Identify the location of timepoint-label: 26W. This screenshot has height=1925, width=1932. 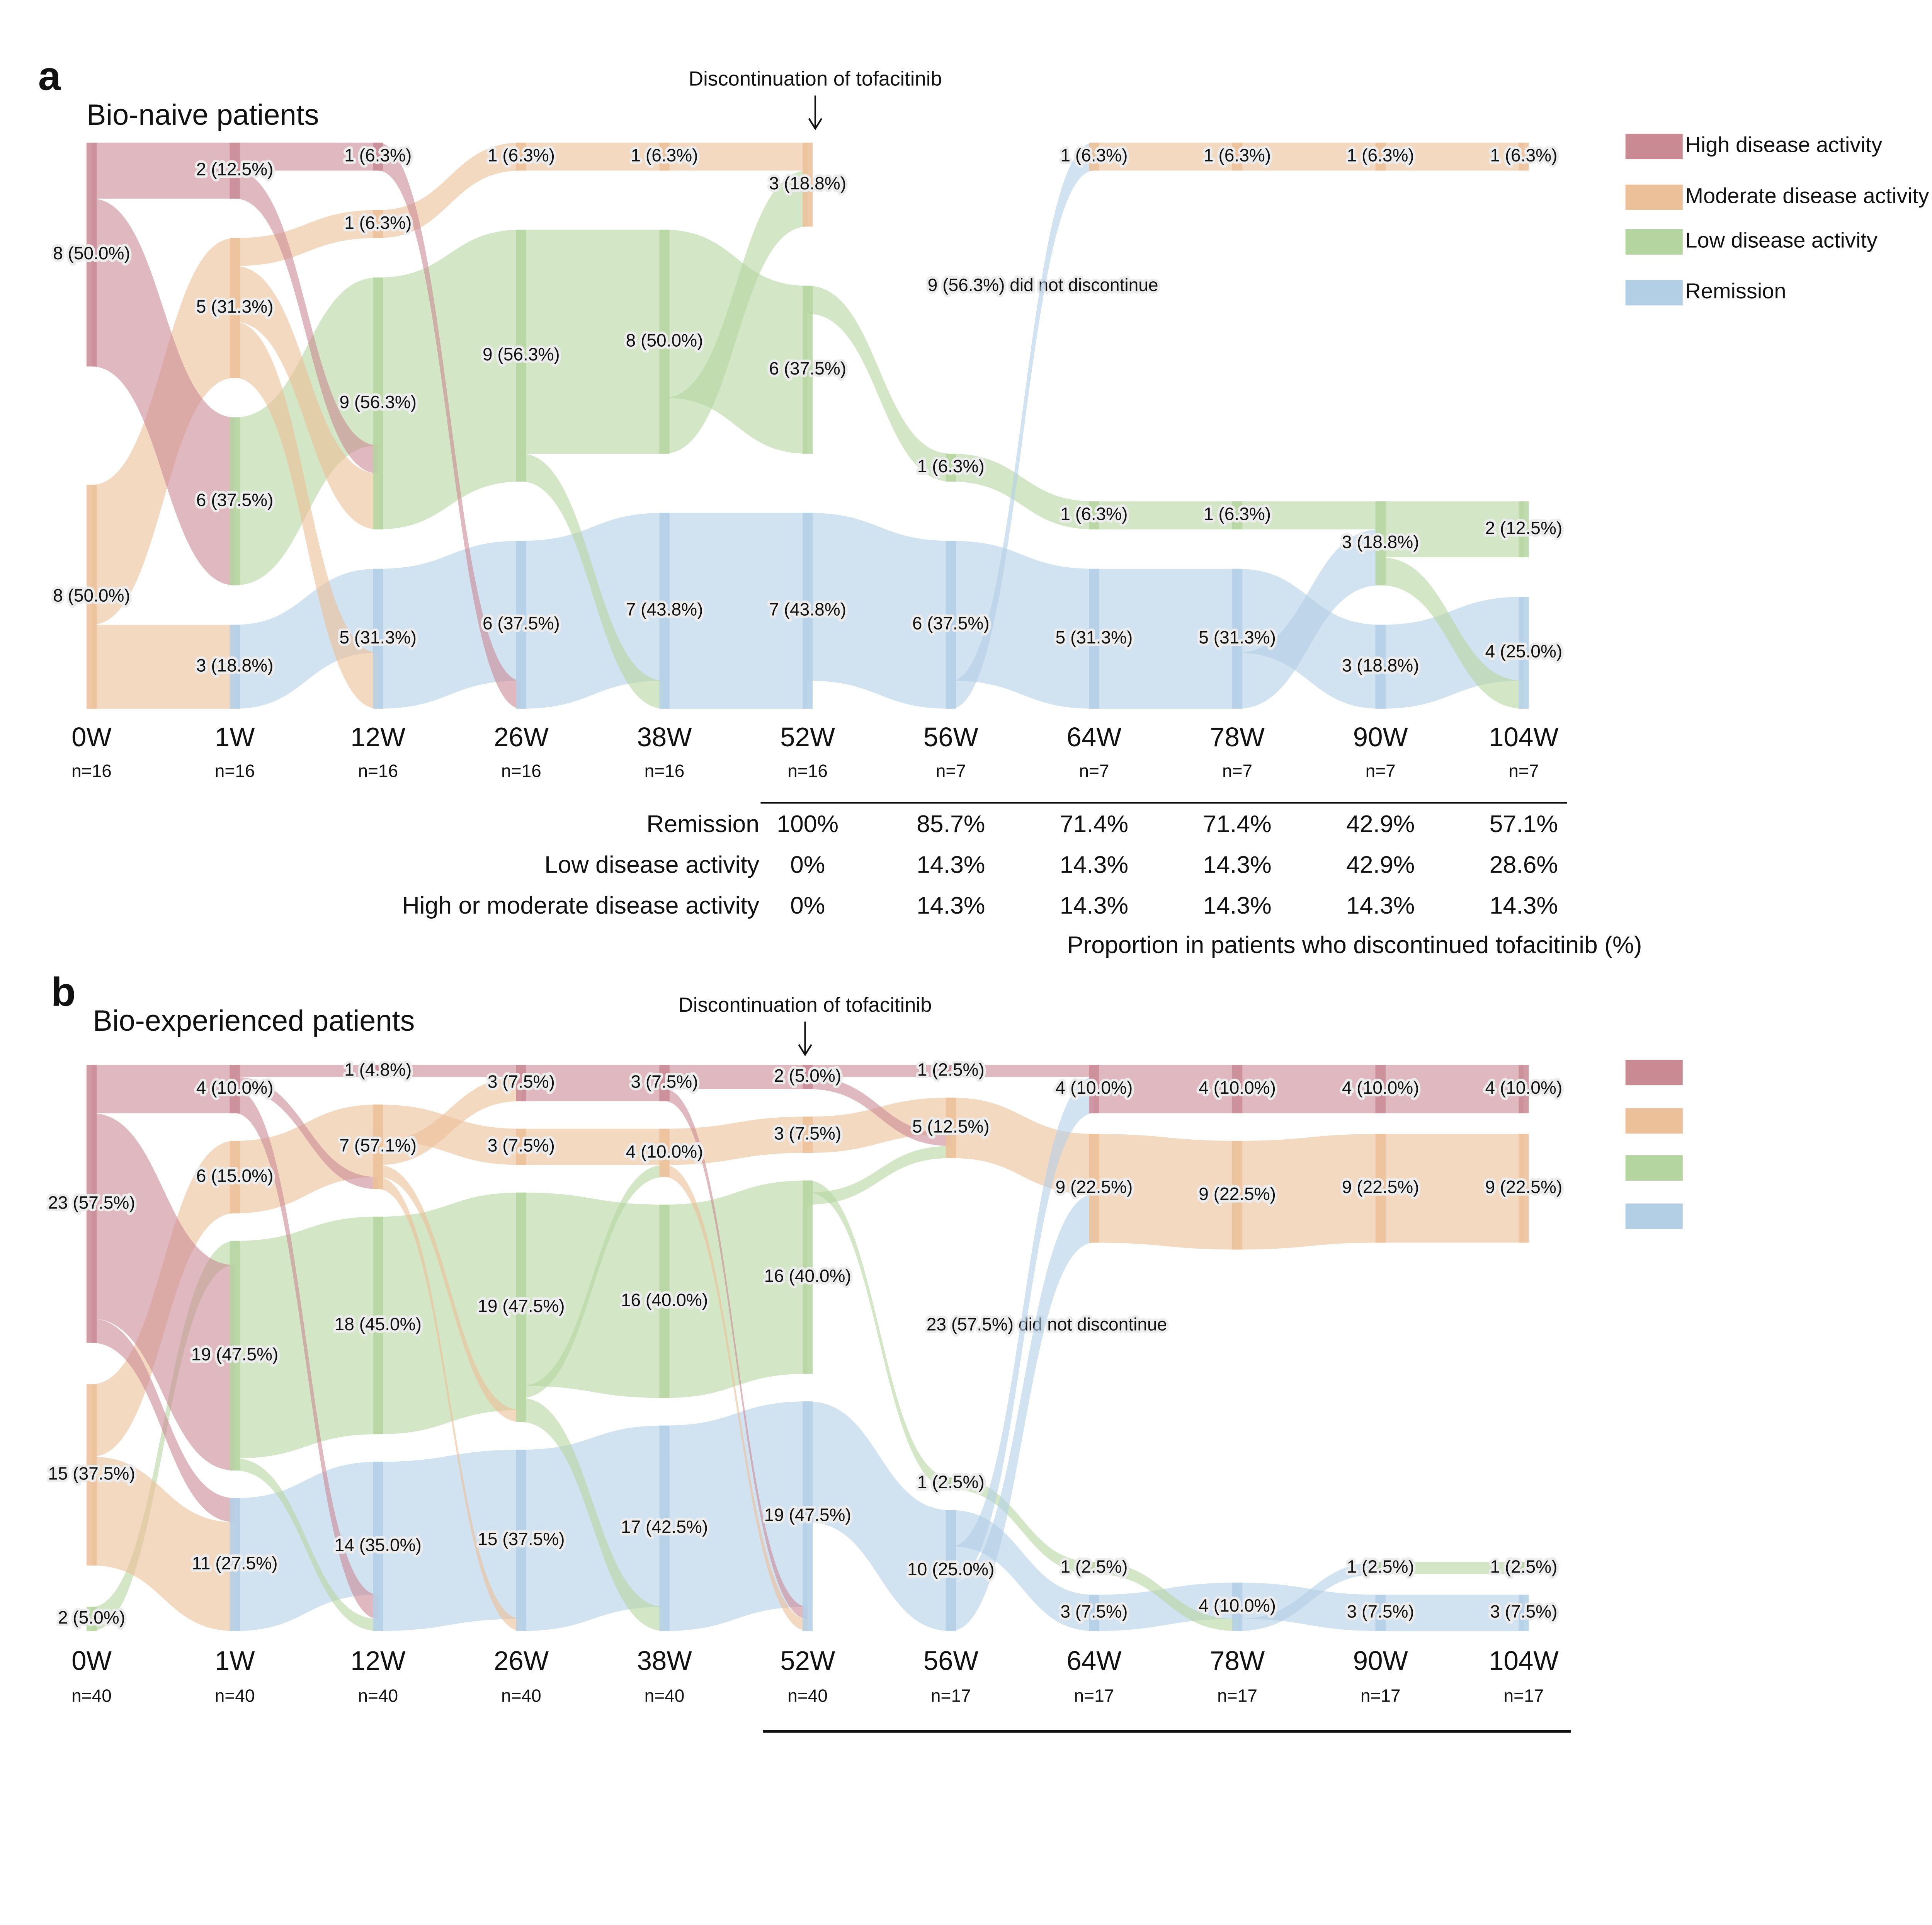
(521, 737).